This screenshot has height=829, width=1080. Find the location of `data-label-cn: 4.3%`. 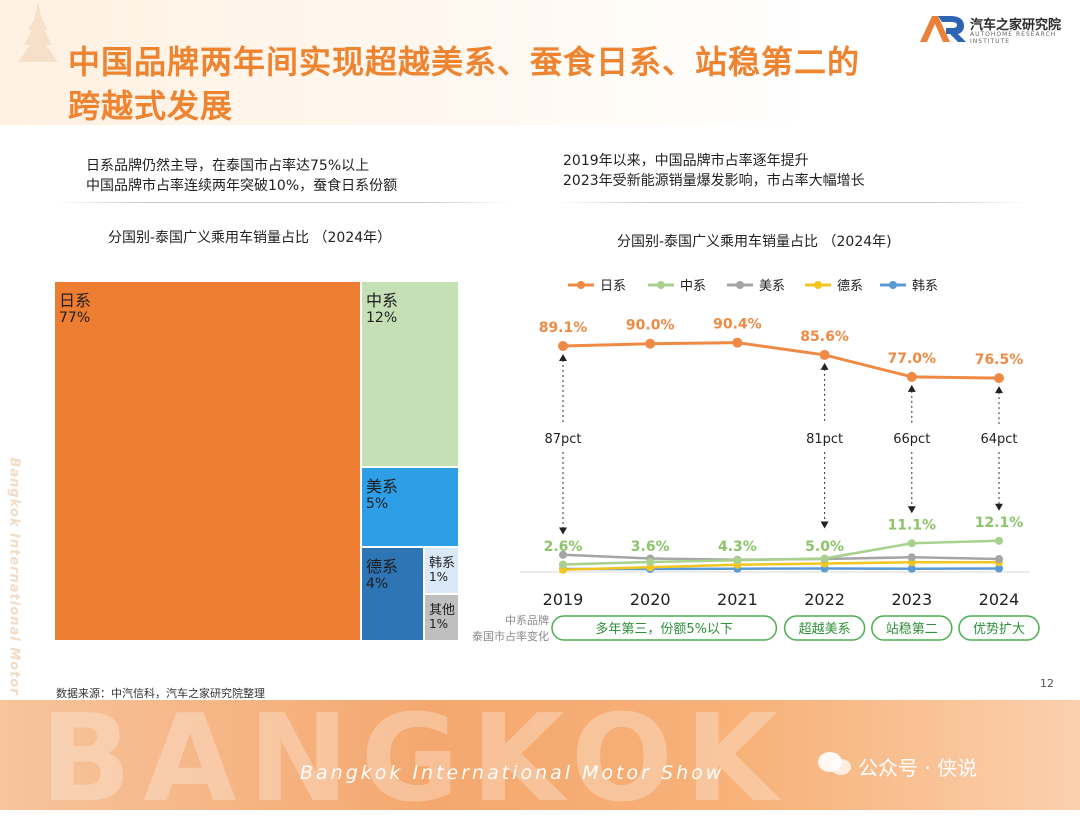

data-label-cn: 4.3% is located at coordinates (737, 547).